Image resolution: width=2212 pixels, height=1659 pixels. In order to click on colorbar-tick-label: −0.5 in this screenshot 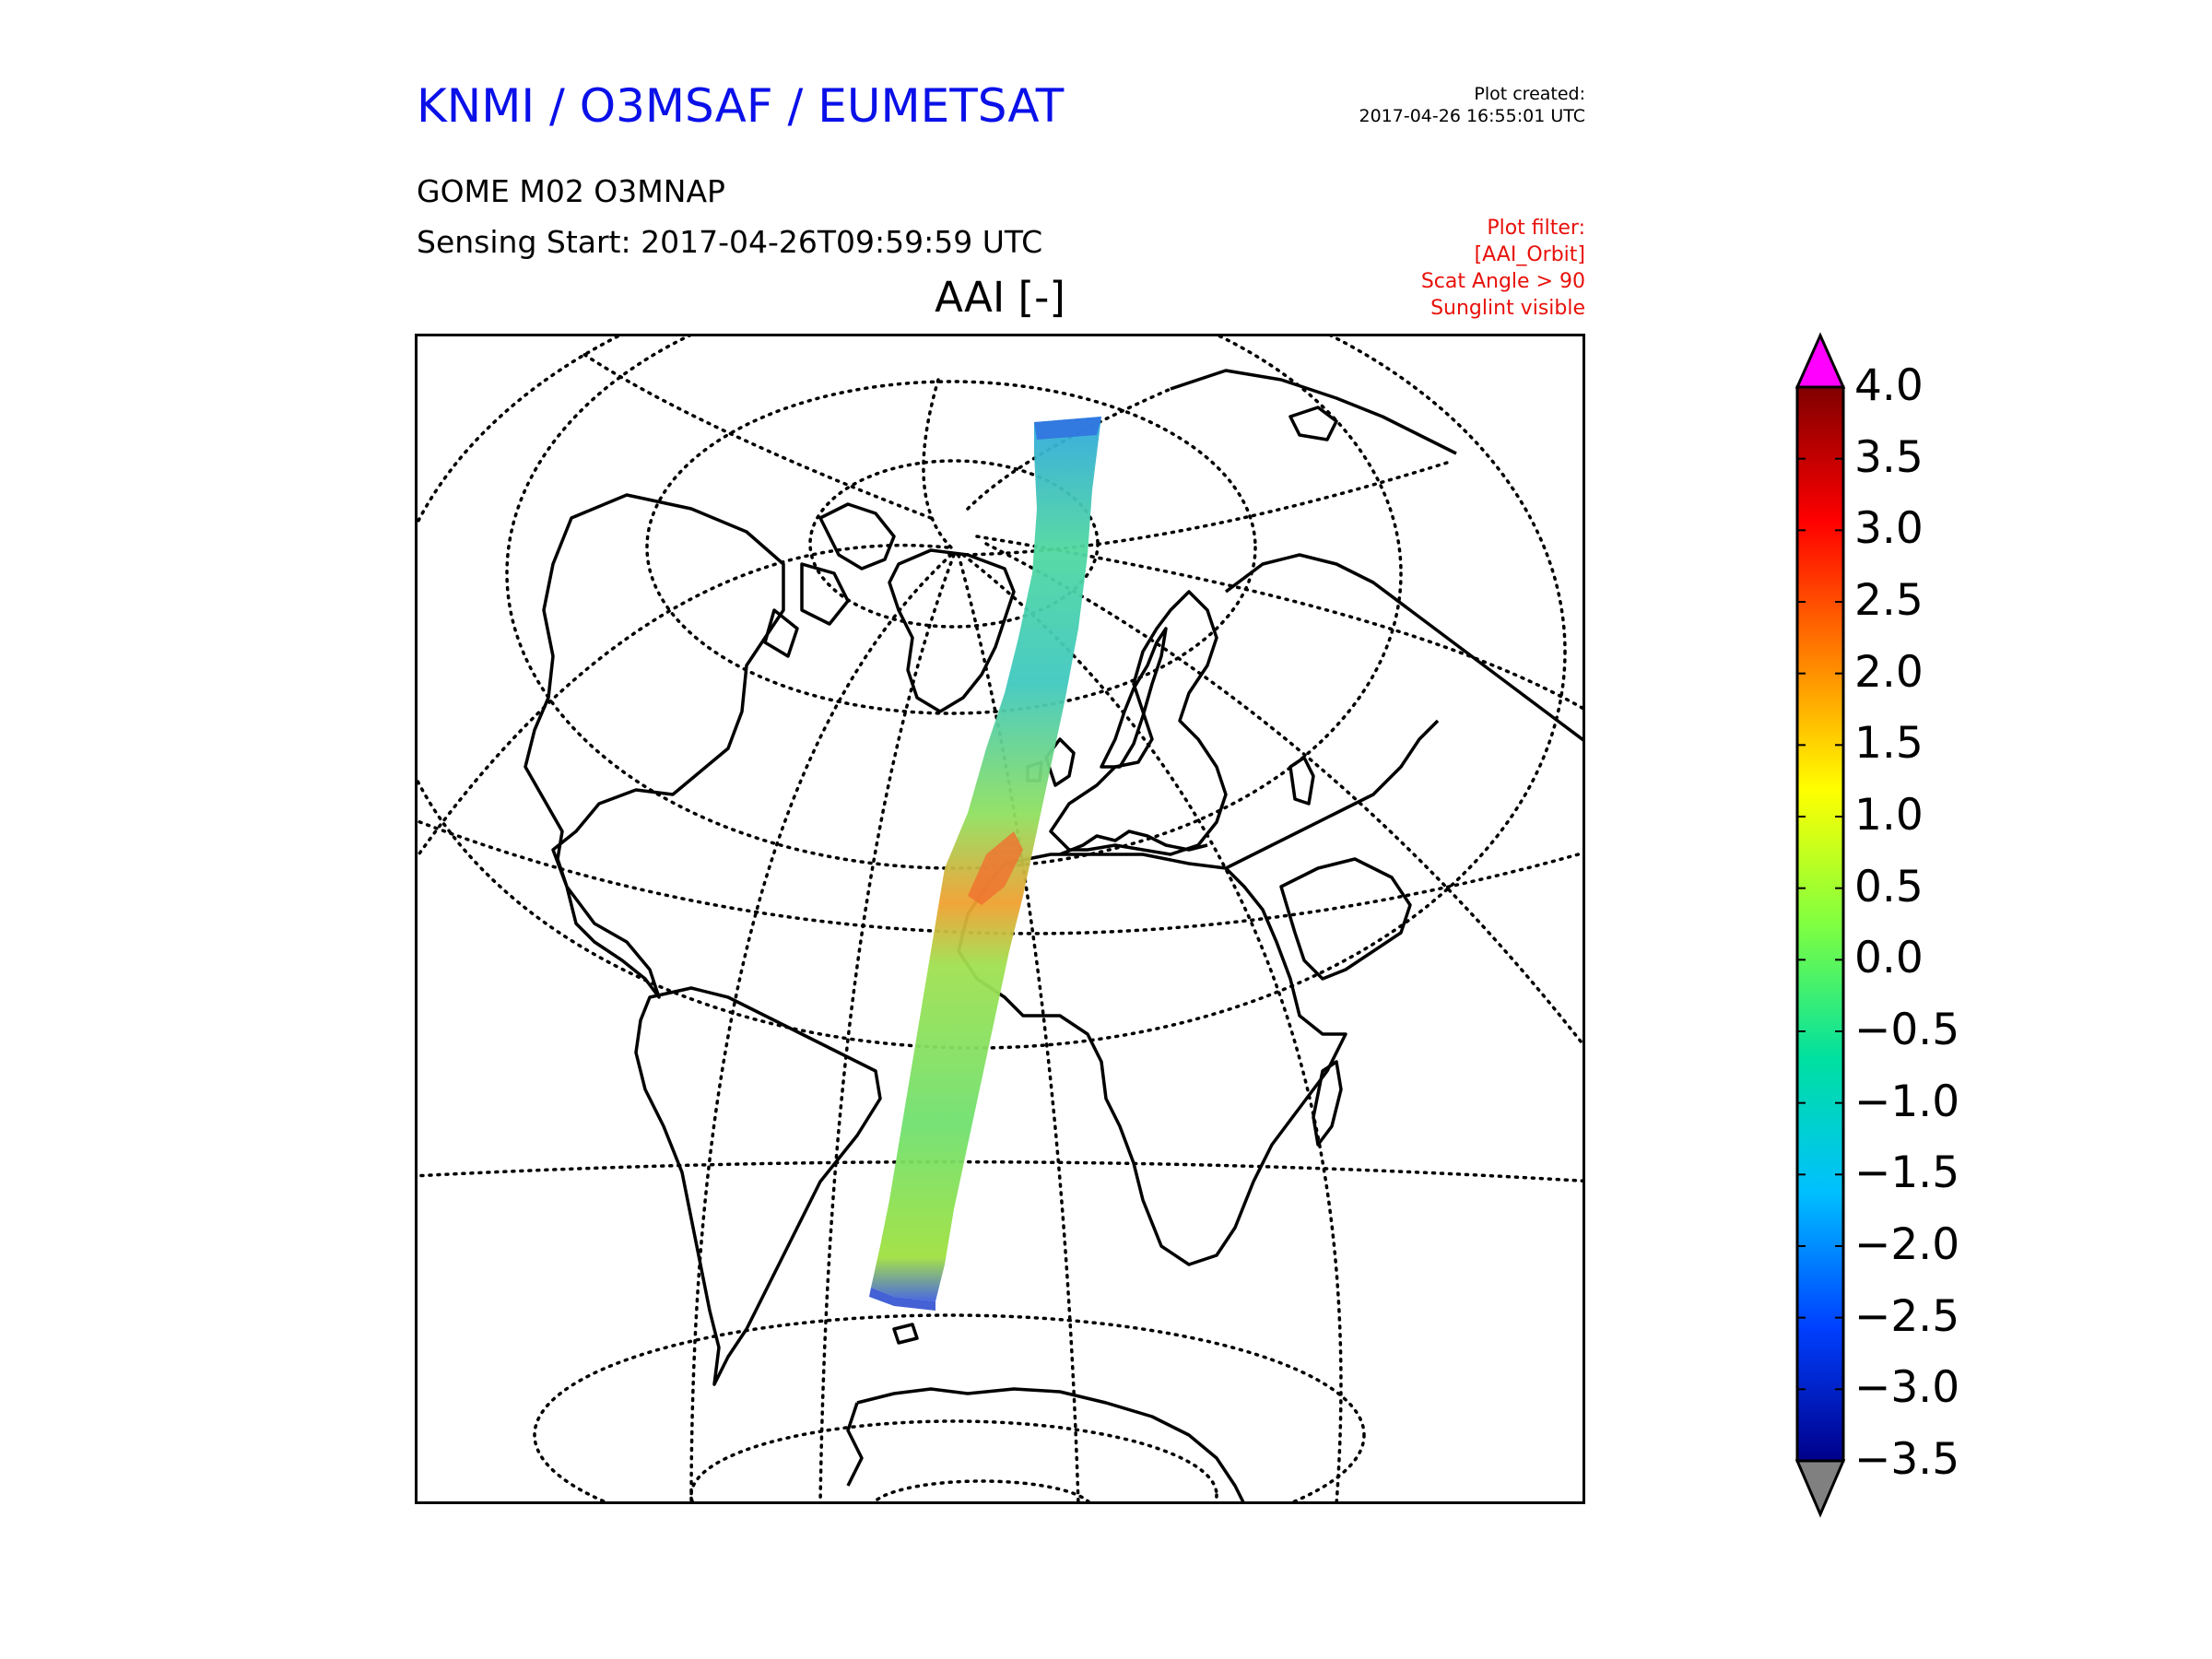, I will do `click(1907, 1030)`.